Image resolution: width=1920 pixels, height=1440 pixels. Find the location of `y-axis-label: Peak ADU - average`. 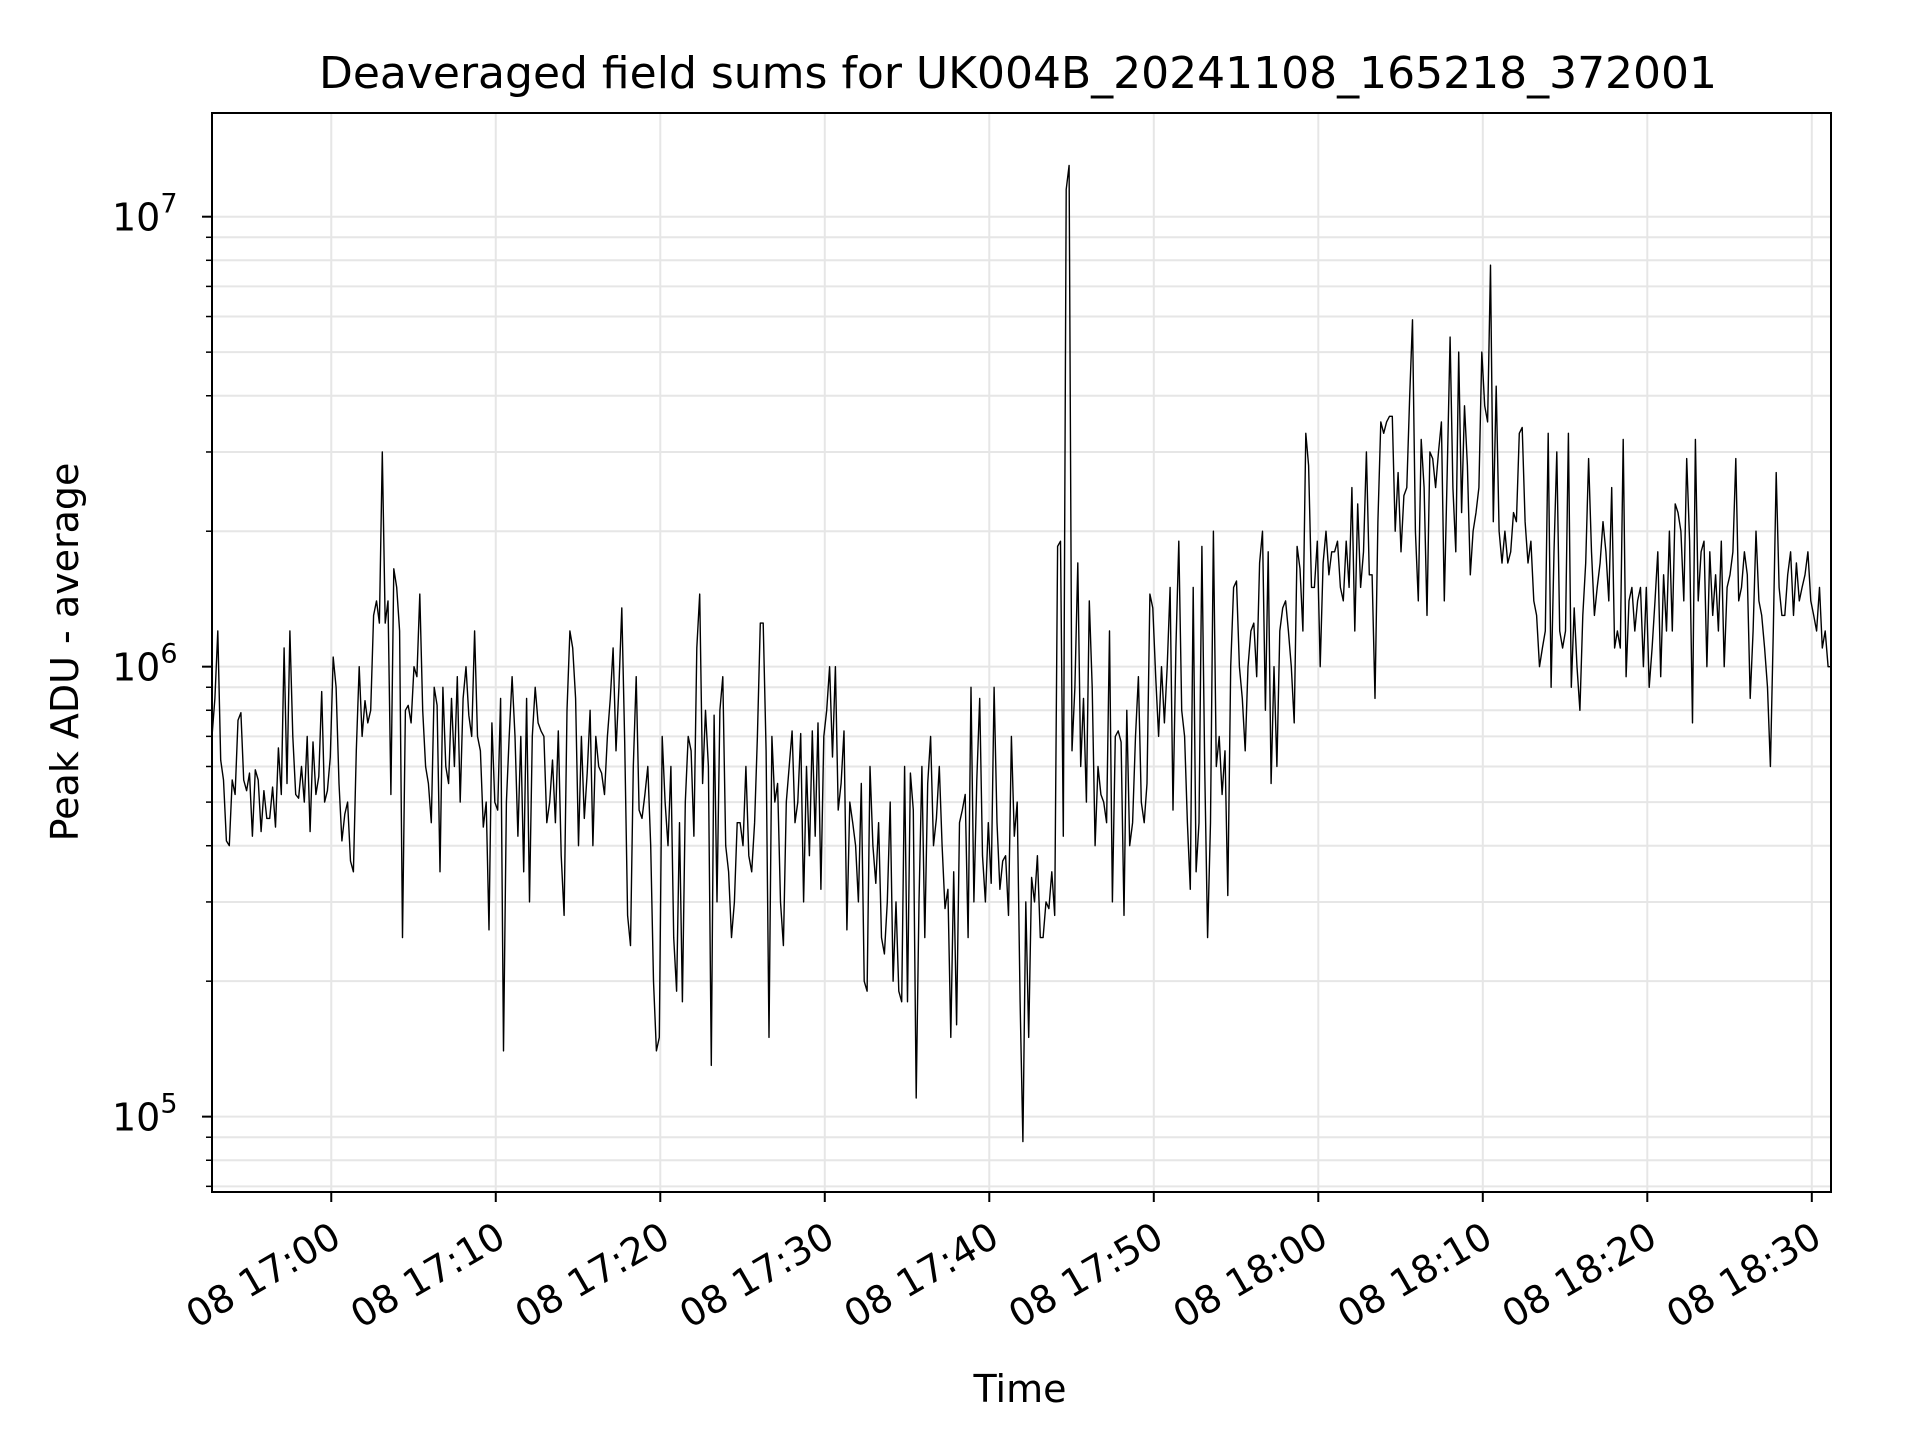

y-axis-label: Peak ADU - average is located at coordinates (65, 652).